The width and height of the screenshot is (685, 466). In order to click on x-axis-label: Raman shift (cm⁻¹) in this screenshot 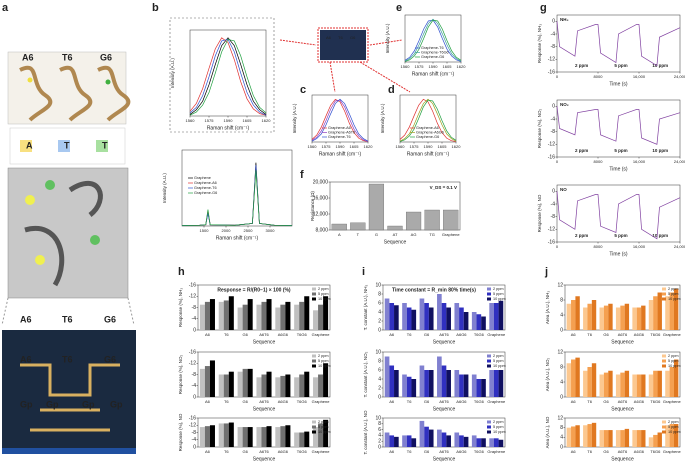, I will do `click(433, 74)`.